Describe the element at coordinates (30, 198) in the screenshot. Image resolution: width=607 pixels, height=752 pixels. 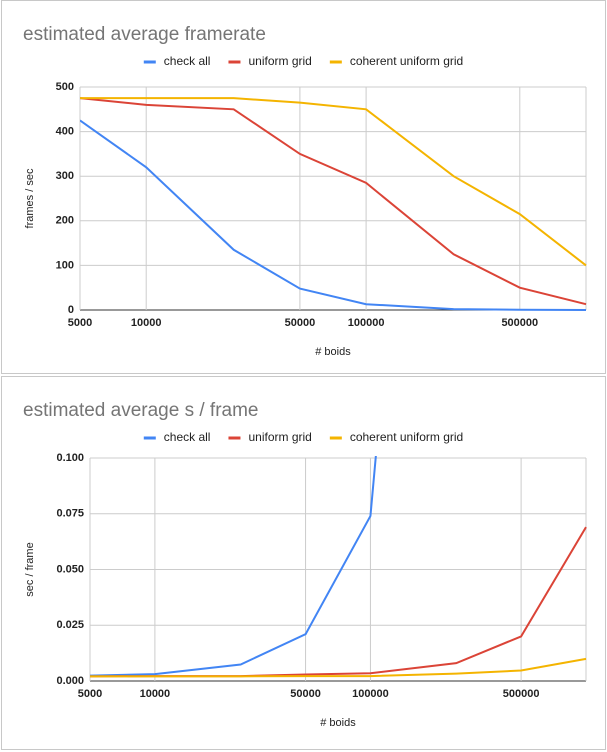
I see `y-axis-title: frames / sec` at that location.